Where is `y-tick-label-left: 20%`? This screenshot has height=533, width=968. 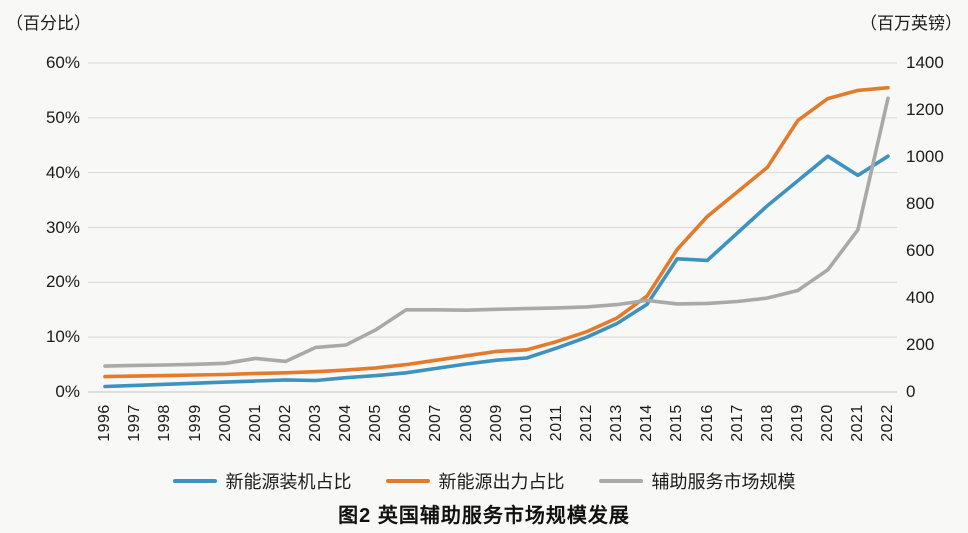
y-tick-label-left: 20% is located at coordinates (62, 282).